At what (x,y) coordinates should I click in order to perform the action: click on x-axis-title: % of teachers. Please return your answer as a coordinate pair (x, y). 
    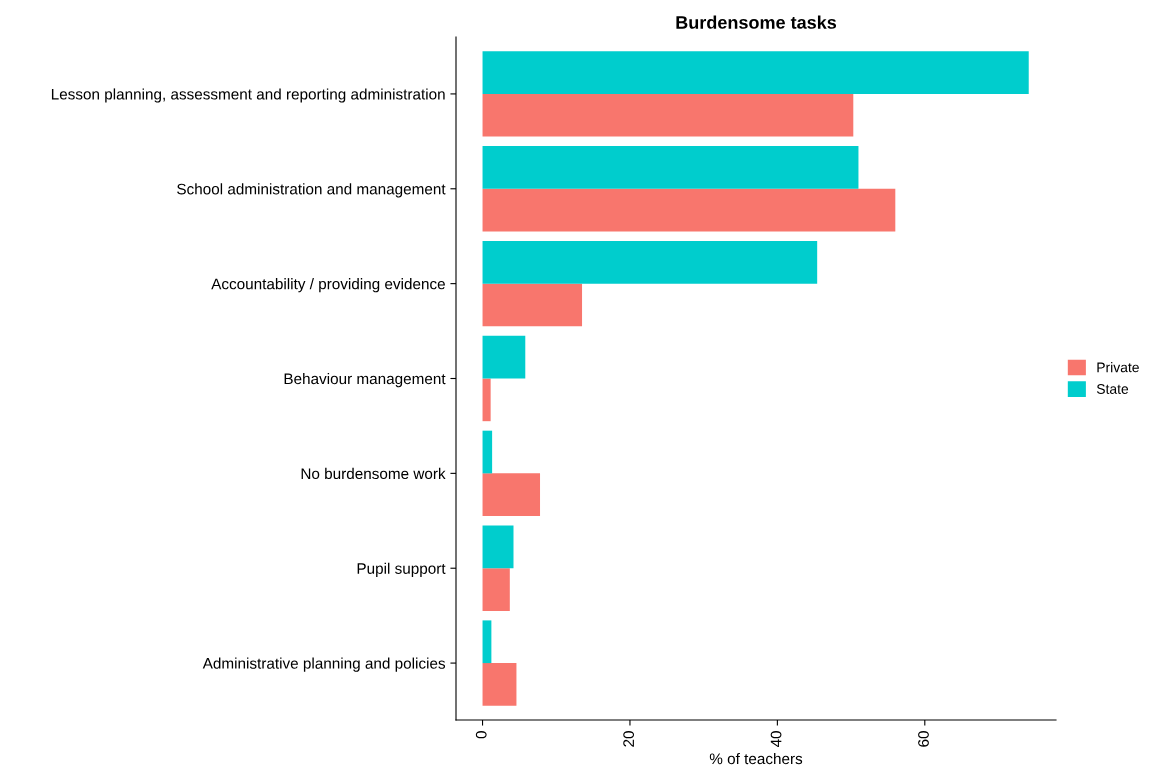
    Looking at the image, I should click on (756, 758).